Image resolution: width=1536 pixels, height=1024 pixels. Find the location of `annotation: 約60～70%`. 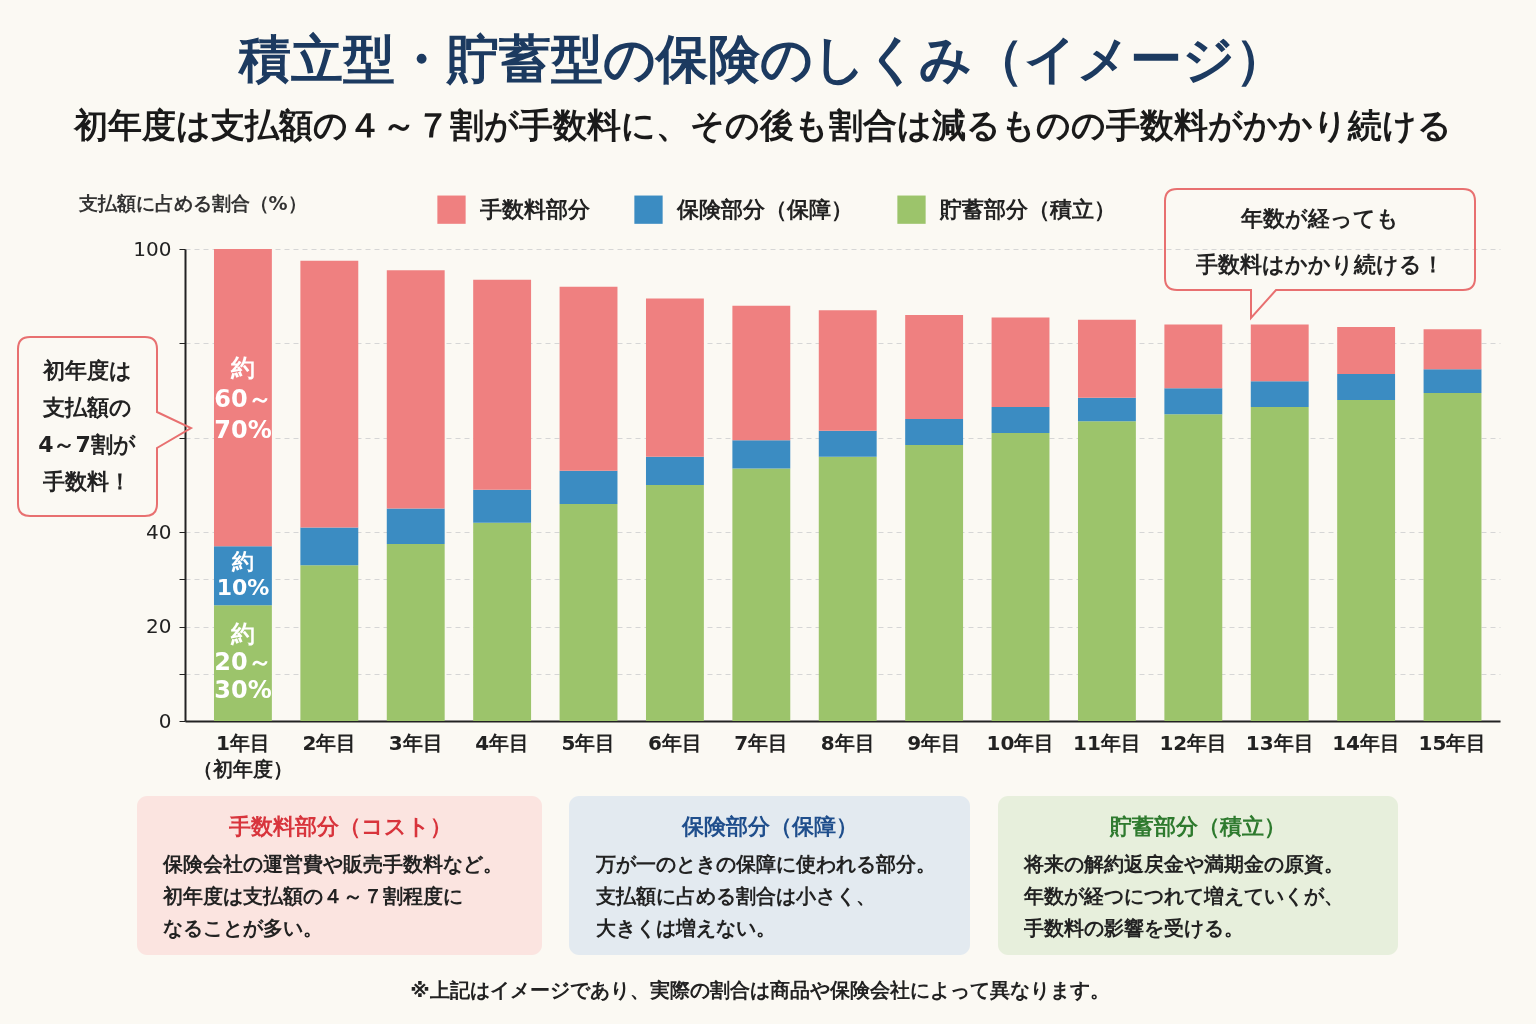

annotation: 約60～70% is located at coordinates (243, 399).